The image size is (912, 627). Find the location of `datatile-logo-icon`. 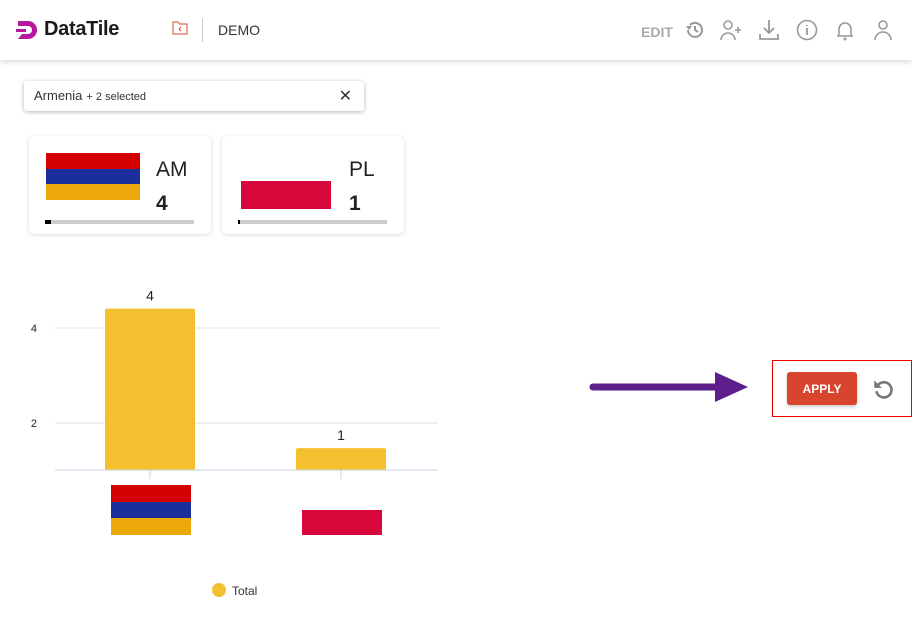

datatile-logo-icon is located at coordinates (26, 29).